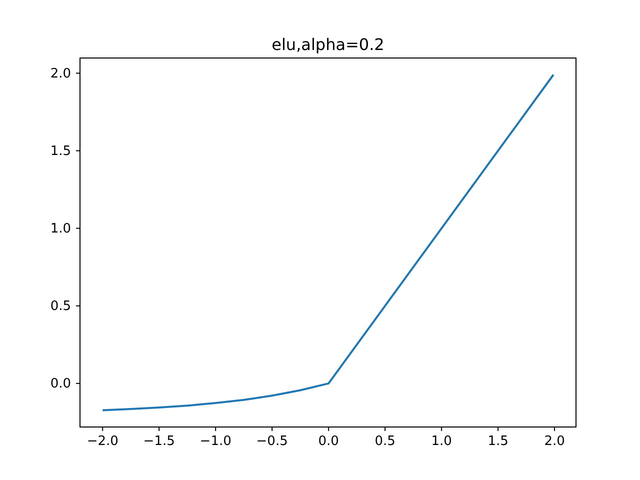  What do you see at coordinates (159, 442) in the screenshot?
I see `x-tick-label: −1.5` at bounding box center [159, 442].